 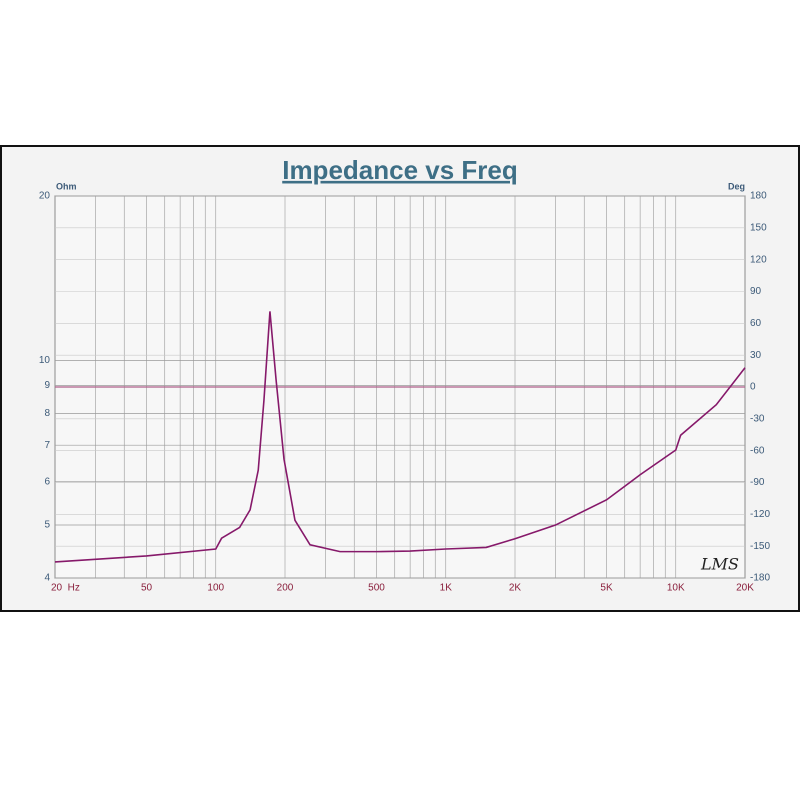 What do you see at coordinates (45, 196) in the screenshot?
I see `y-tick-label: 20` at bounding box center [45, 196].